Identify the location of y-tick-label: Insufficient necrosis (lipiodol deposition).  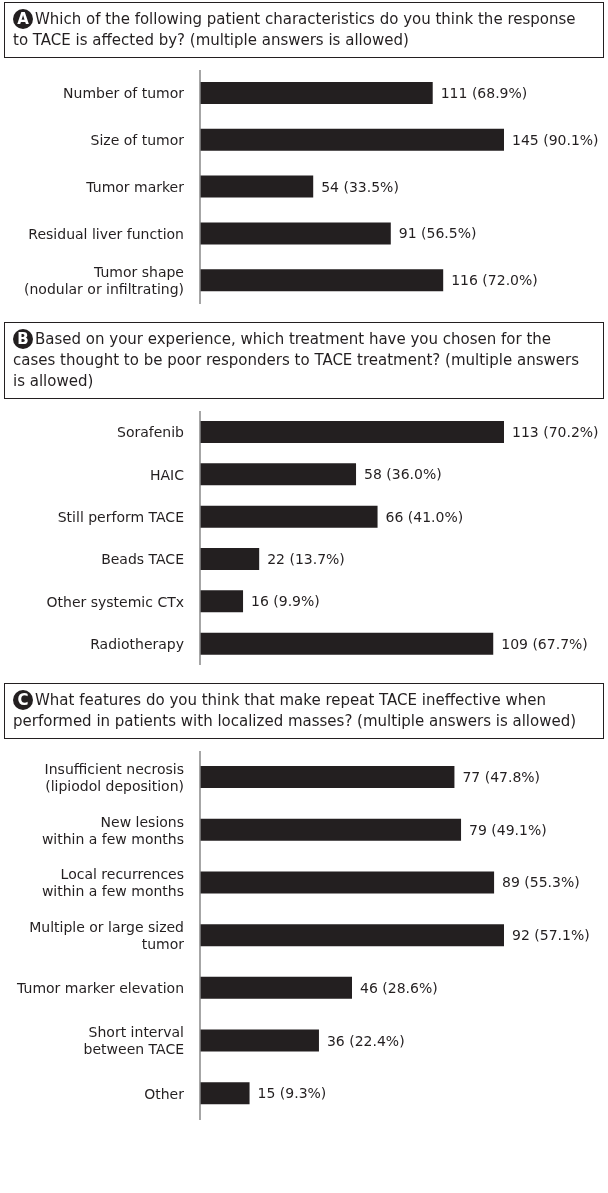
(114, 777).